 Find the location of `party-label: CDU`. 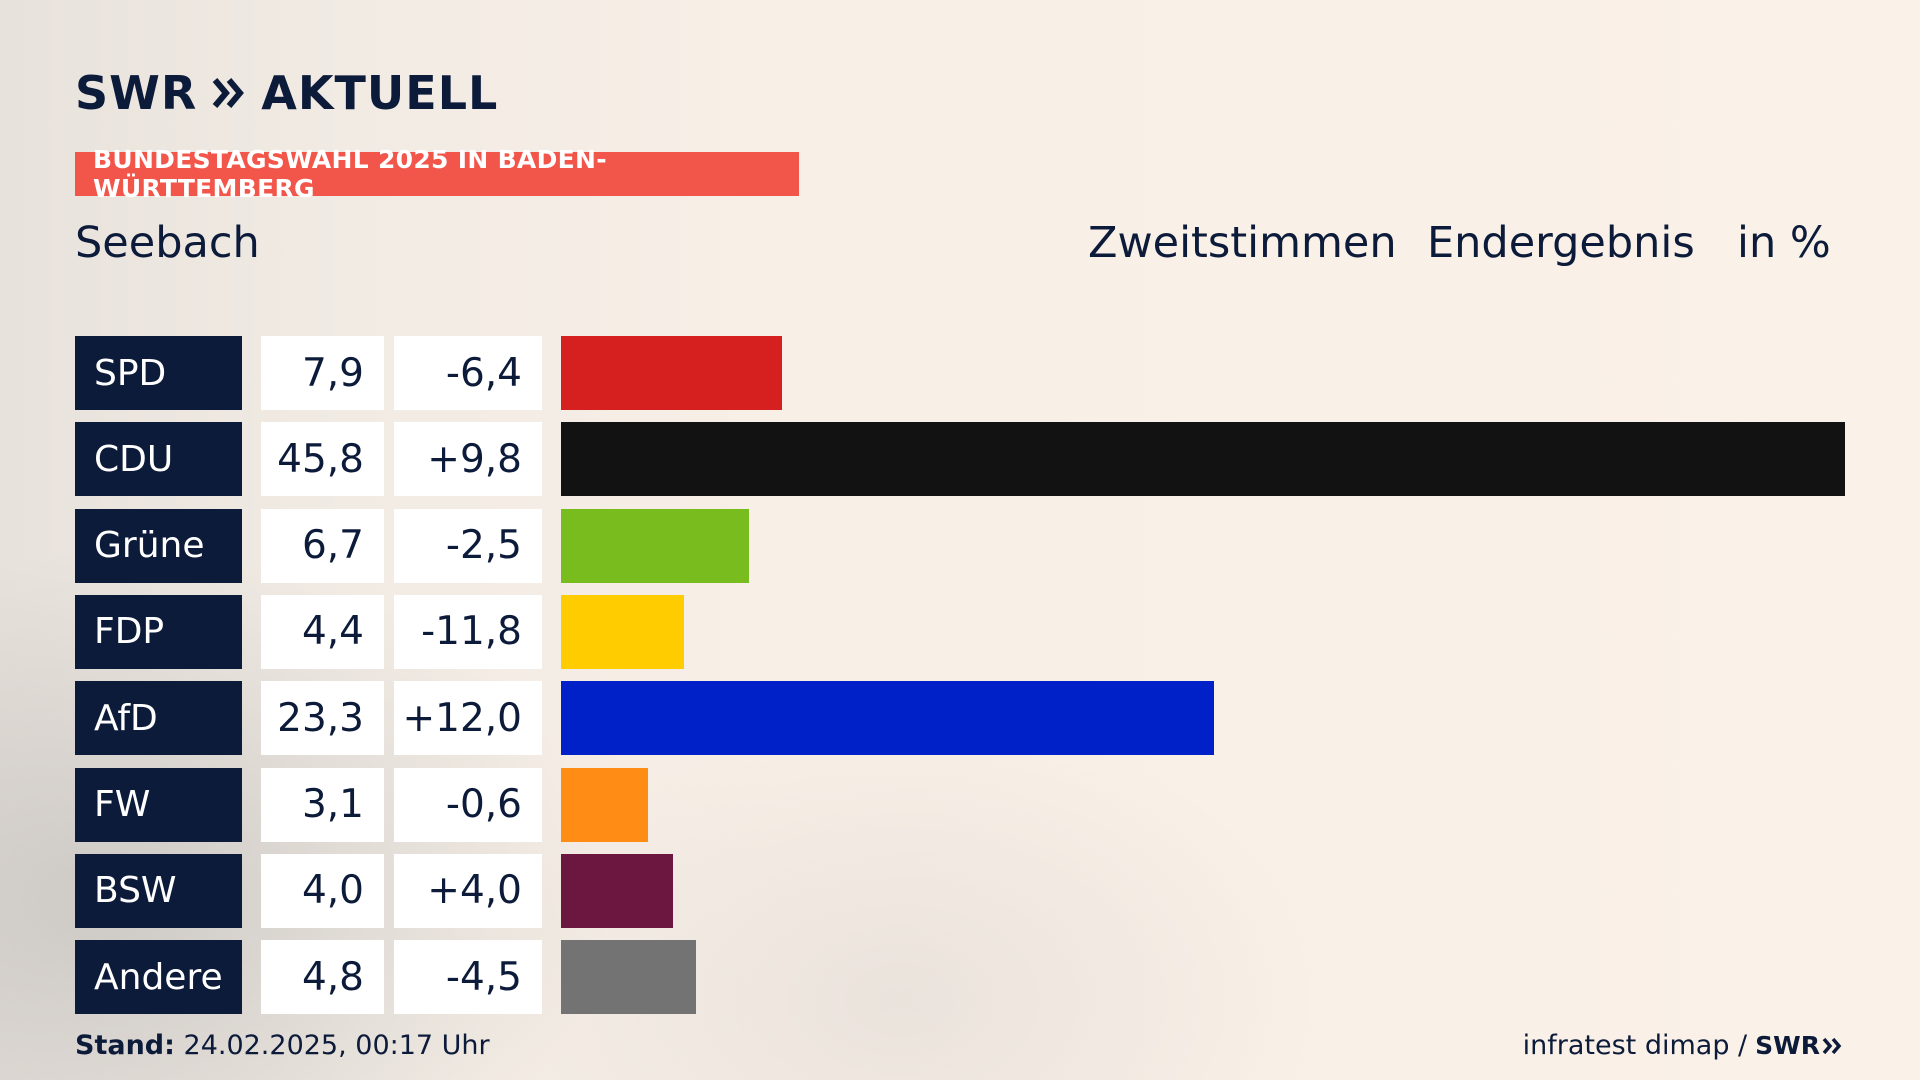

party-label: CDU is located at coordinates (158, 459).